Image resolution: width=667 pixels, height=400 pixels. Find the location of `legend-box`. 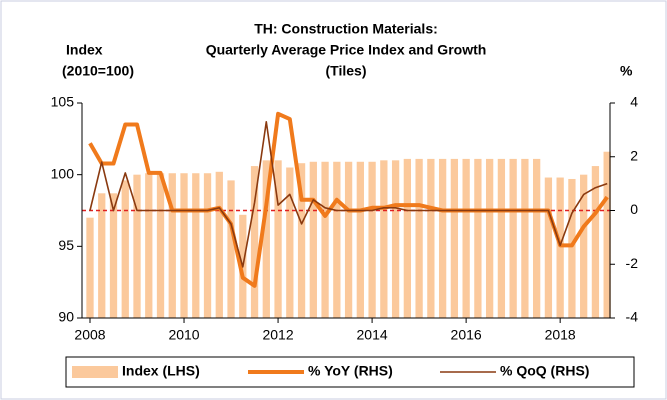

legend-box is located at coordinates (350, 372).